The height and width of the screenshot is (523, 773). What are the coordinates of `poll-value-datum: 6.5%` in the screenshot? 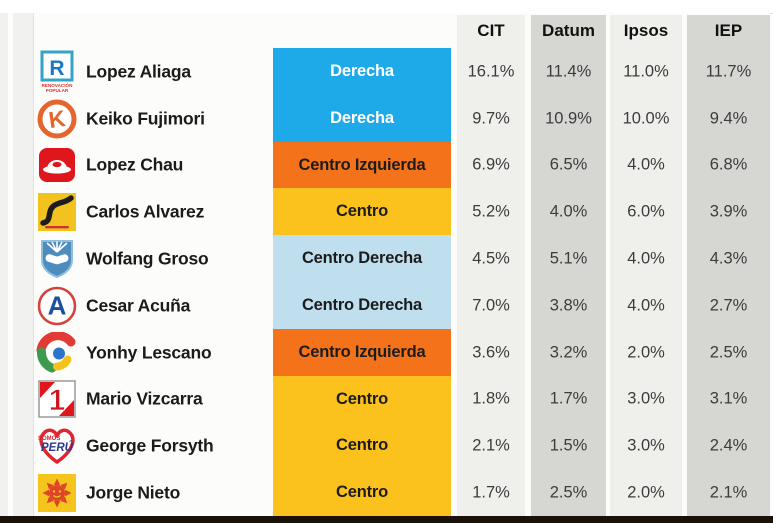 It's located at (568, 164).